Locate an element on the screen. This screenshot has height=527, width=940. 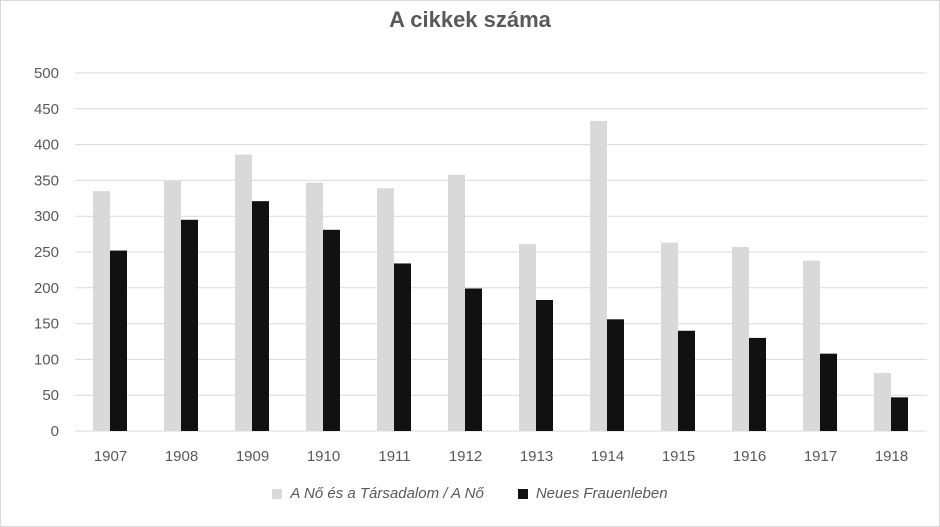
y-tick-label: 400 is located at coordinates (46, 145).